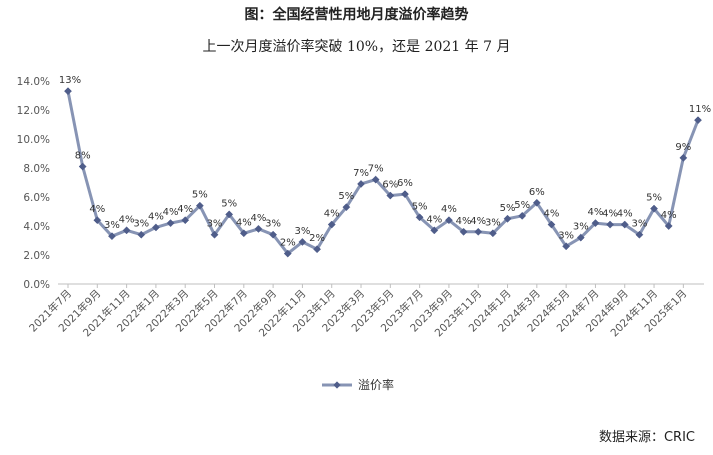  I want to click on chart-subtitle: 上一次月度溢价率突破 10%，还是 2021 年 7 月, so click(356, 47).